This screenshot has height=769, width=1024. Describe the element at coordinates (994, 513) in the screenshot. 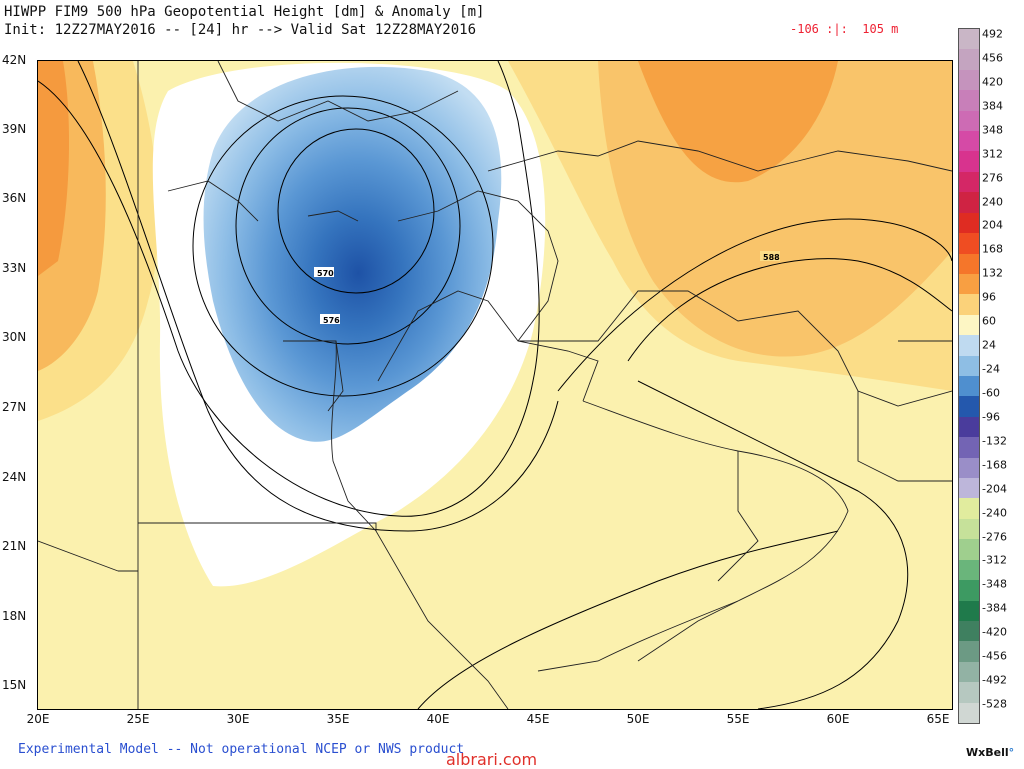

I see `colorbar-label: -240` at that location.